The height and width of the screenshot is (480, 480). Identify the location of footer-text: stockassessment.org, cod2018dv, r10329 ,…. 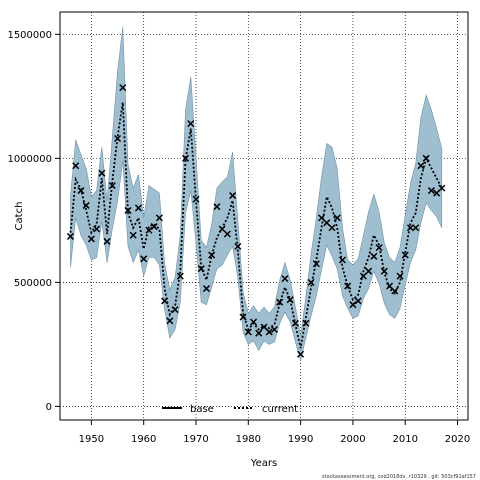
(399, 477).